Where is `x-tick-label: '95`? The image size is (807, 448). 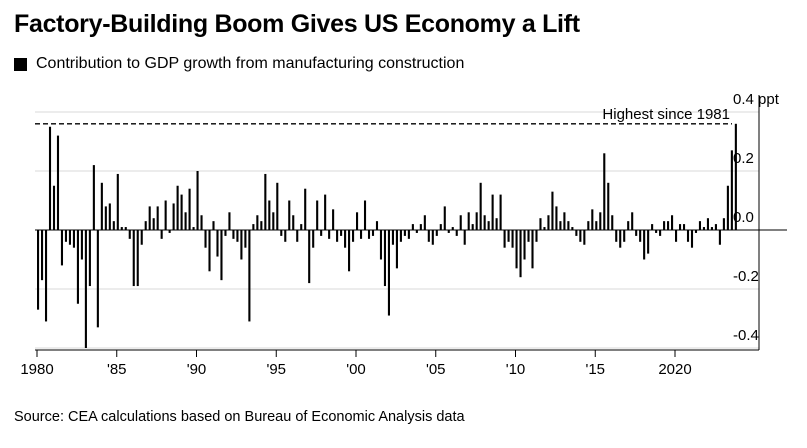 x-tick-label: '95 is located at coordinates (276, 369).